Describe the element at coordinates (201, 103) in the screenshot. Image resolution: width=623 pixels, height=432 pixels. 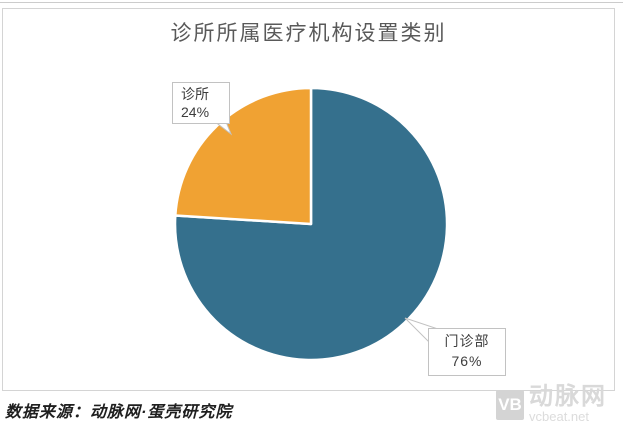
I see `callout-clinic: 诊所 24%` at that location.